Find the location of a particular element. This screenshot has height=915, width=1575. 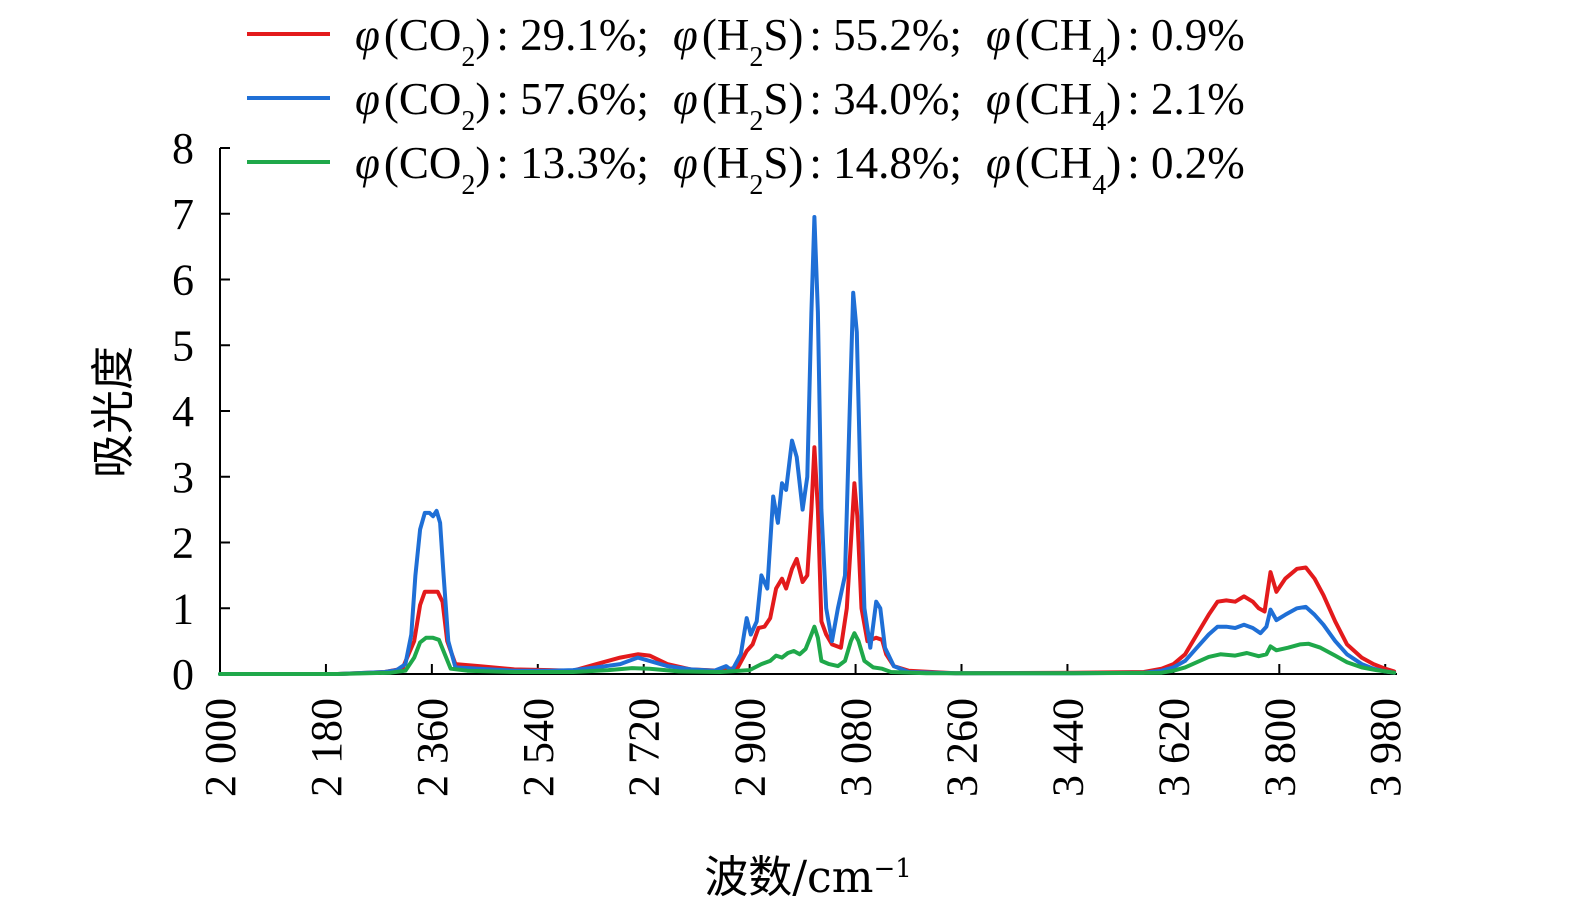

legend-entry-blue: φ(CO2): 57.6%; φ(H2S): 34.0%; φ(CH4): 2.1% is located at coordinates (746, 105).